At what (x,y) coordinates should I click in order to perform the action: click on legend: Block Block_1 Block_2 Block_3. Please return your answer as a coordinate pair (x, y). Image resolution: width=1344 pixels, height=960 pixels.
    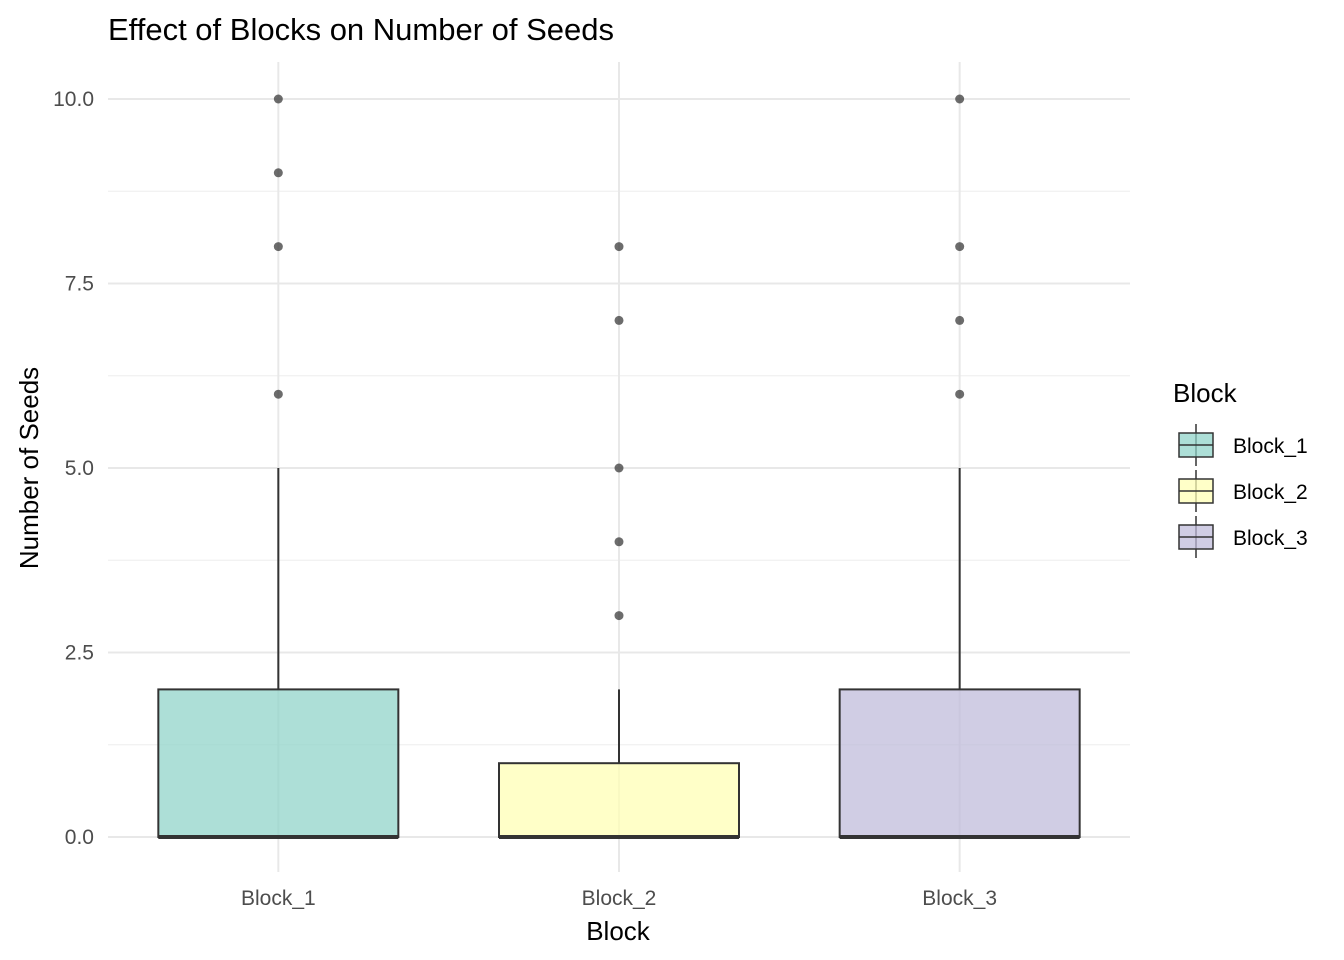
    Looking at the image, I should click on (1240, 468).